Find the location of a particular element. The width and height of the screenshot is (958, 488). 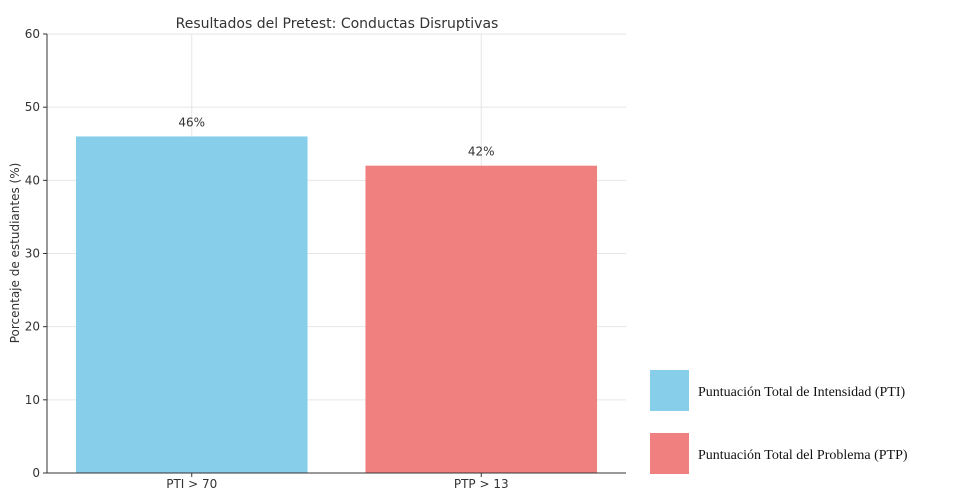

y-tick-label: 30 is located at coordinates (32, 254).